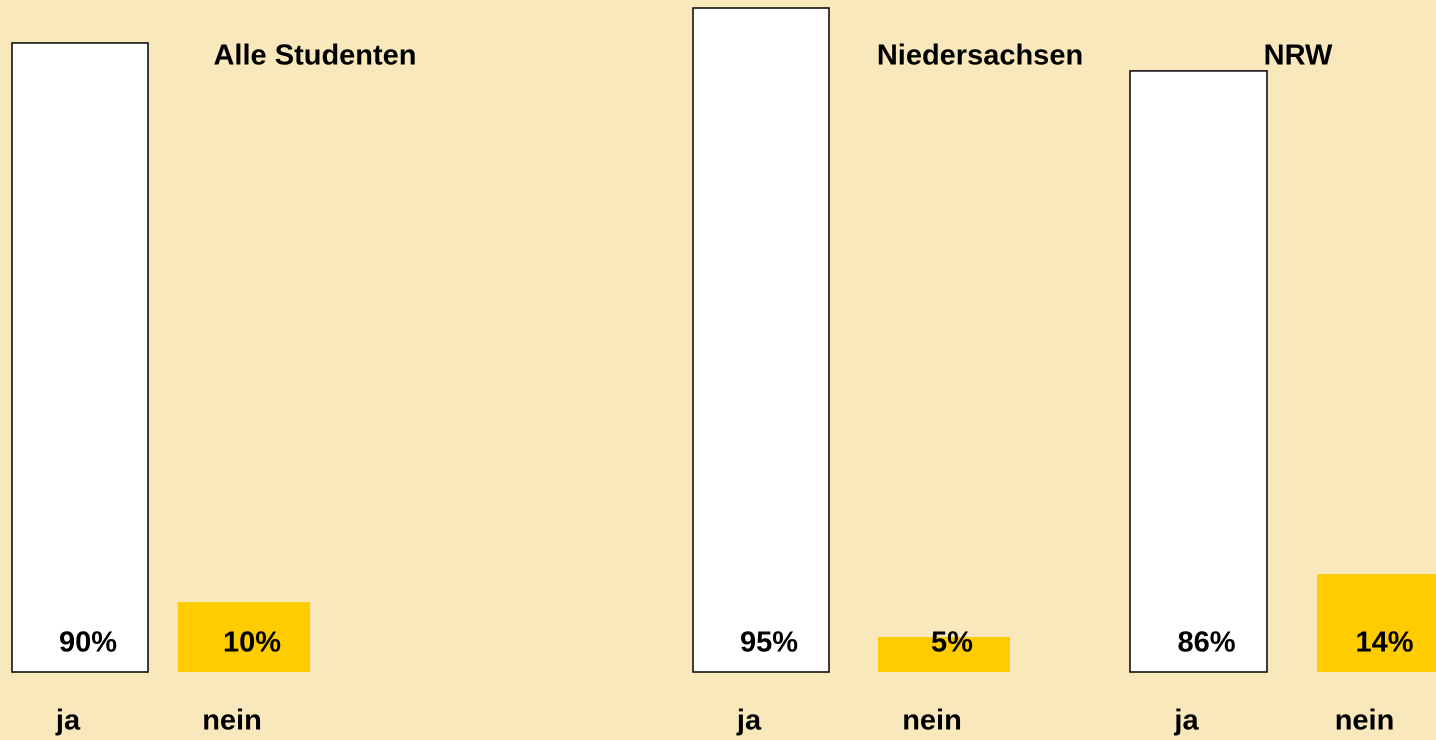 The width and height of the screenshot is (1436, 740). I want to click on value-label: 14%, so click(1384, 643).